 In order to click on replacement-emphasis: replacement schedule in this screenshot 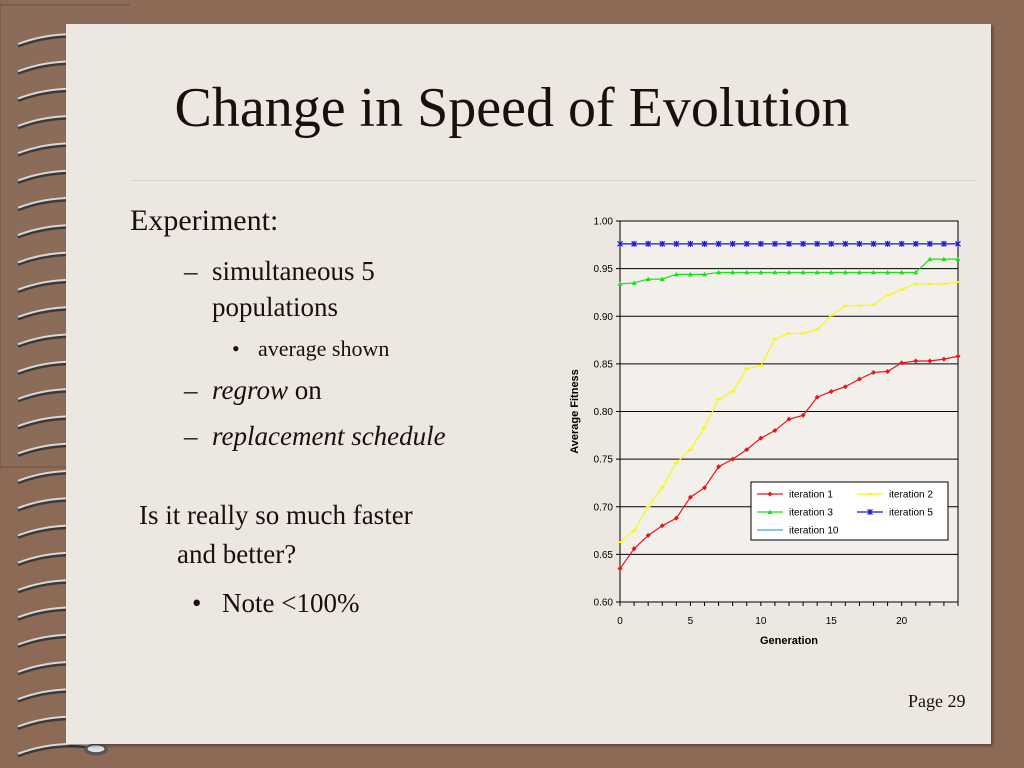, I will do `click(329, 436)`.